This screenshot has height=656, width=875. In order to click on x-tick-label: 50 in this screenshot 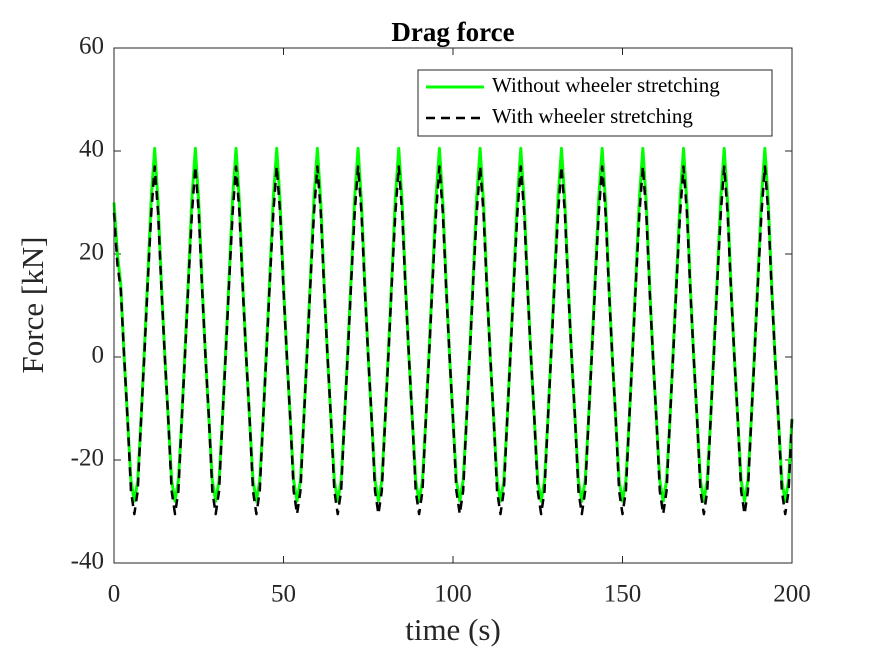, I will do `click(283, 594)`.